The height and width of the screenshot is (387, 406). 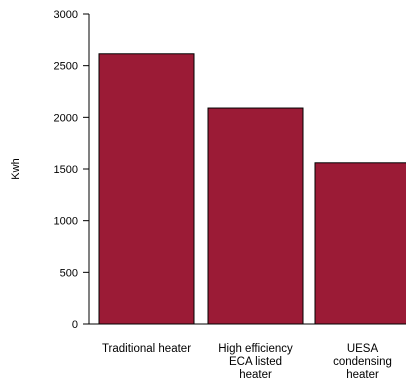 I want to click on y-tick-label: 3000, so click(x=66, y=15).